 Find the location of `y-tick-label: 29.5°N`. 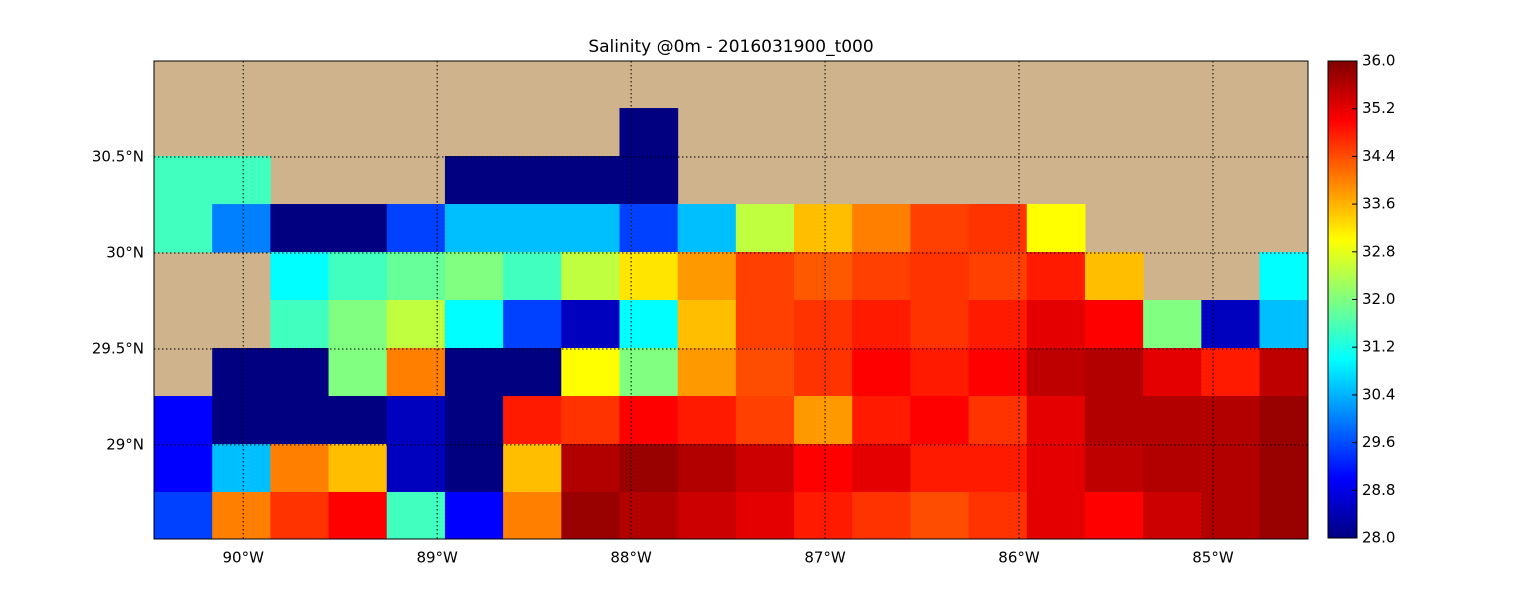

y-tick-label: 29.5°N is located at coordinates (118, 348).